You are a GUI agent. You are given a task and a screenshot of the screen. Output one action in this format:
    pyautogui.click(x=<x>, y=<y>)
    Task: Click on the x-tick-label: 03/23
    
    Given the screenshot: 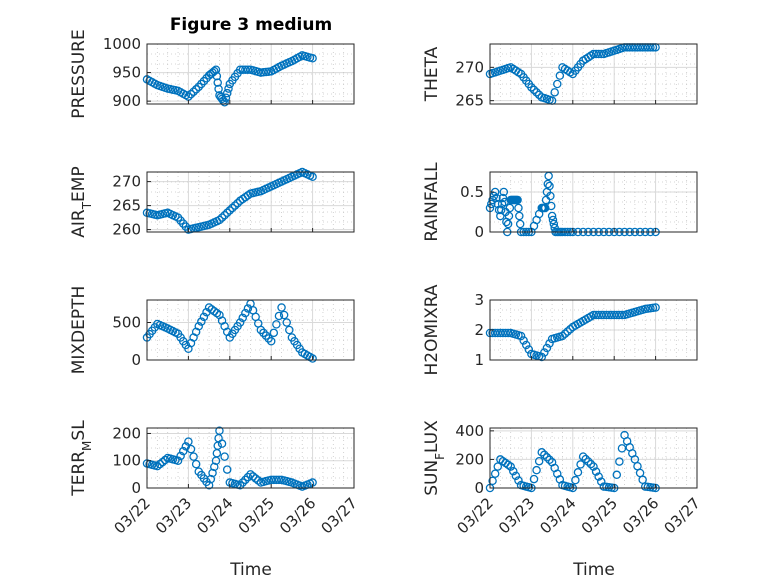 What is the action you would take?
    pyautogui.click(x=516, y=515)
    